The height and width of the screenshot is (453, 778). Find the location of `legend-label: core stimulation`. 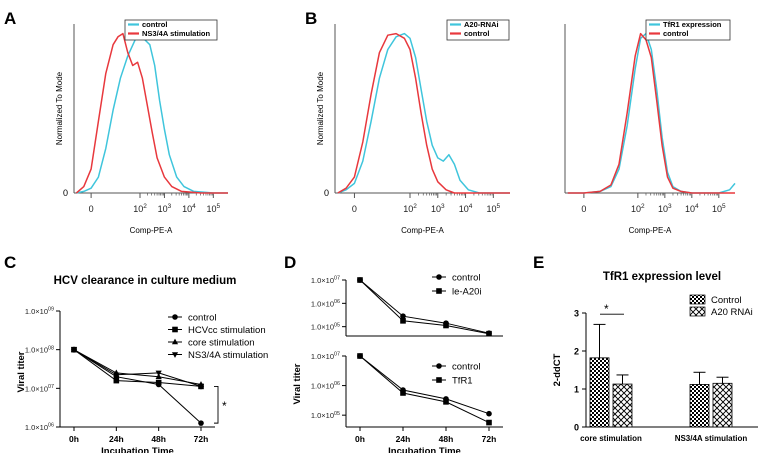

legend-label: core stimulation is located at coordinates (221, 343).